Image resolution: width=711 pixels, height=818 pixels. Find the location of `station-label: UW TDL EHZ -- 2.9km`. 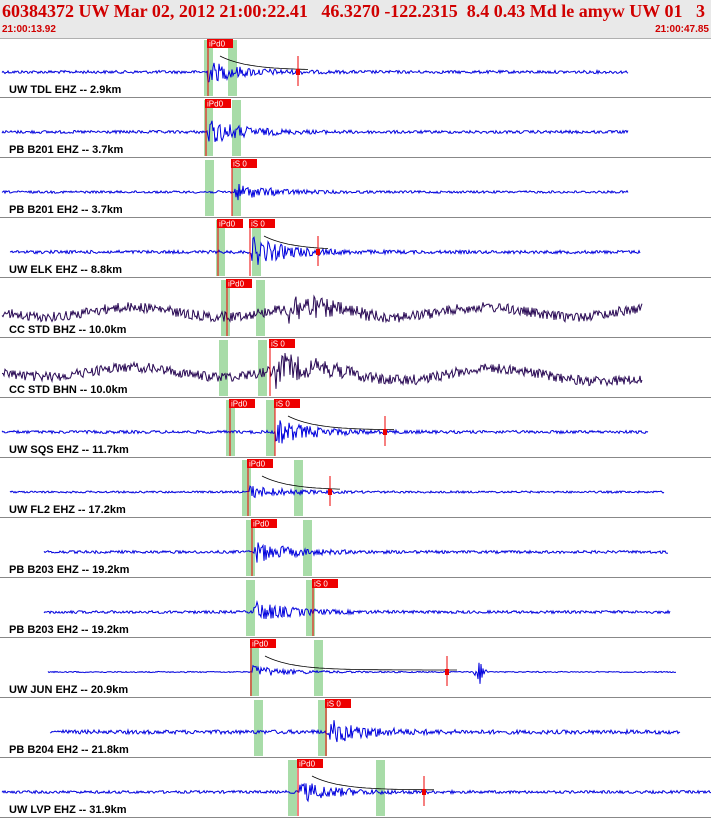

station-label: UW TDL EHZ -- 2.9km is located at coordinates (65, 90).